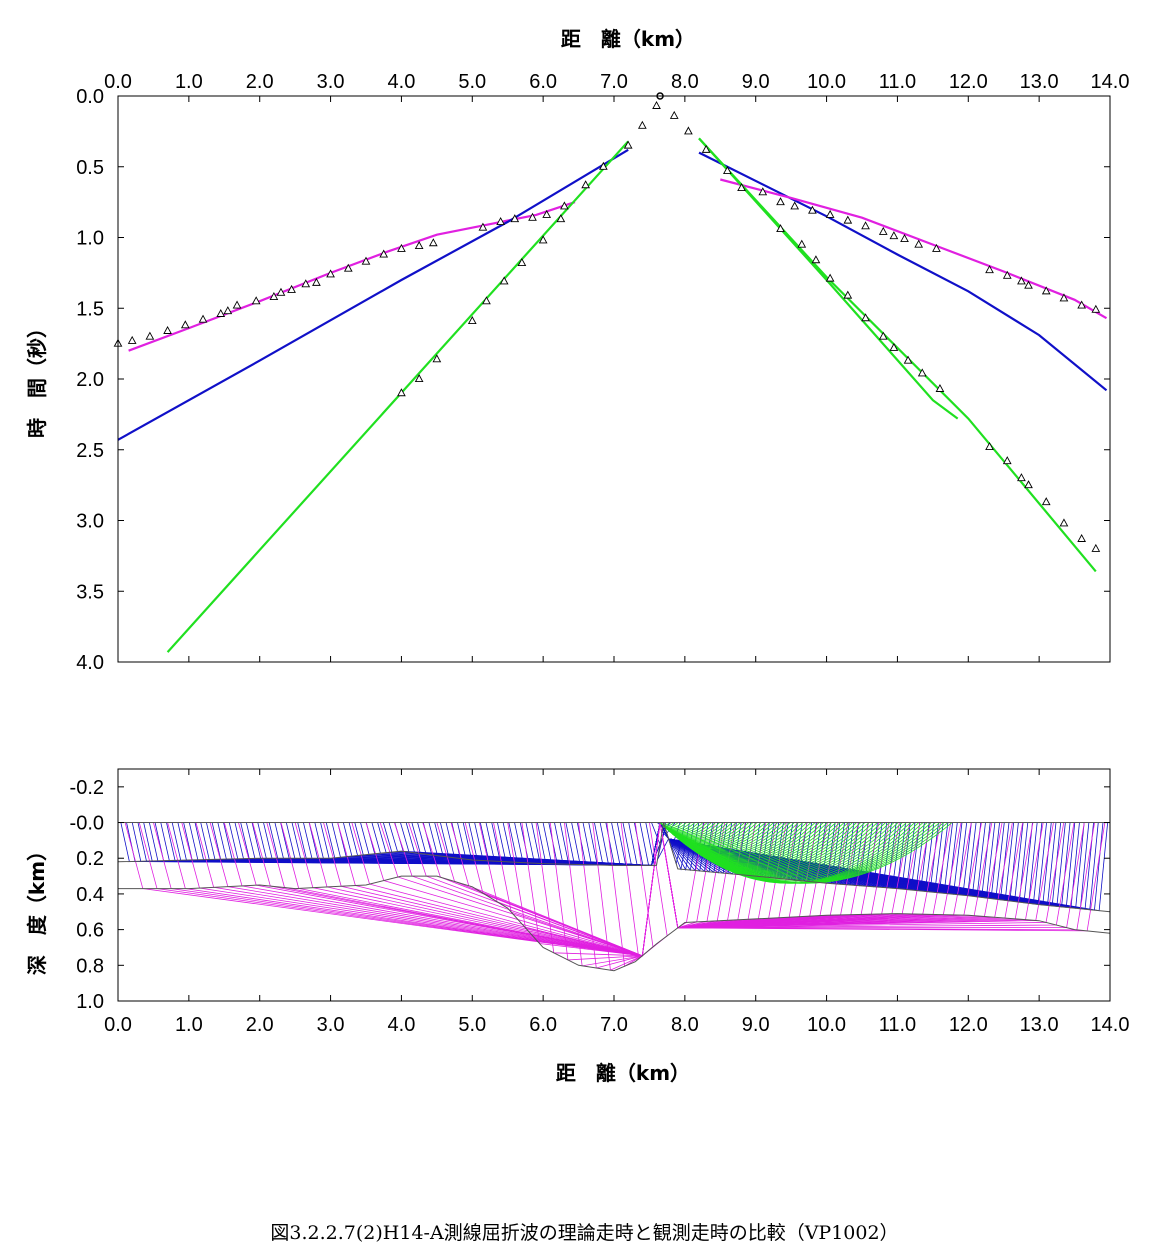 The height and width of the screenshot is (1248, 1169). What do you see at coordinates (90, 309) in the screenshot?
I see `y-tick-label: 1.5` at bounding box center [90, 309].